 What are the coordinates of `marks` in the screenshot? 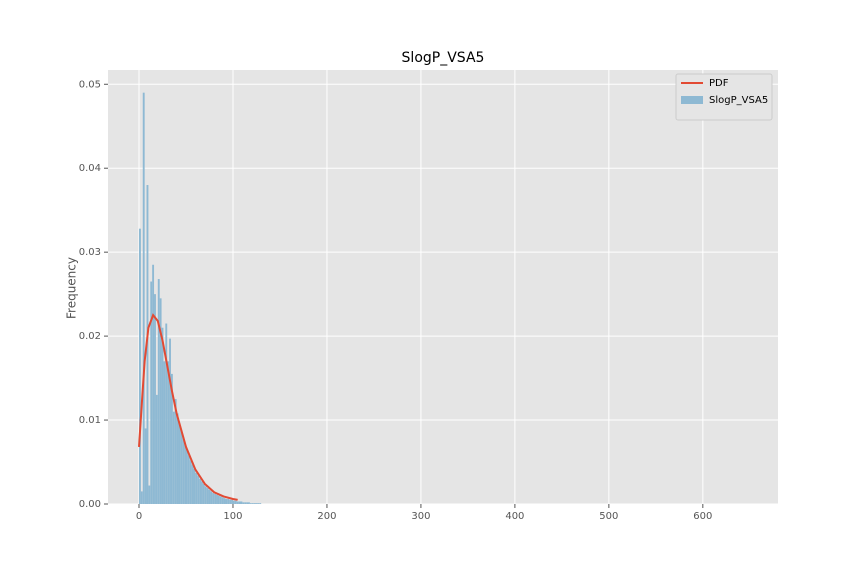 It's located at (200, 298).